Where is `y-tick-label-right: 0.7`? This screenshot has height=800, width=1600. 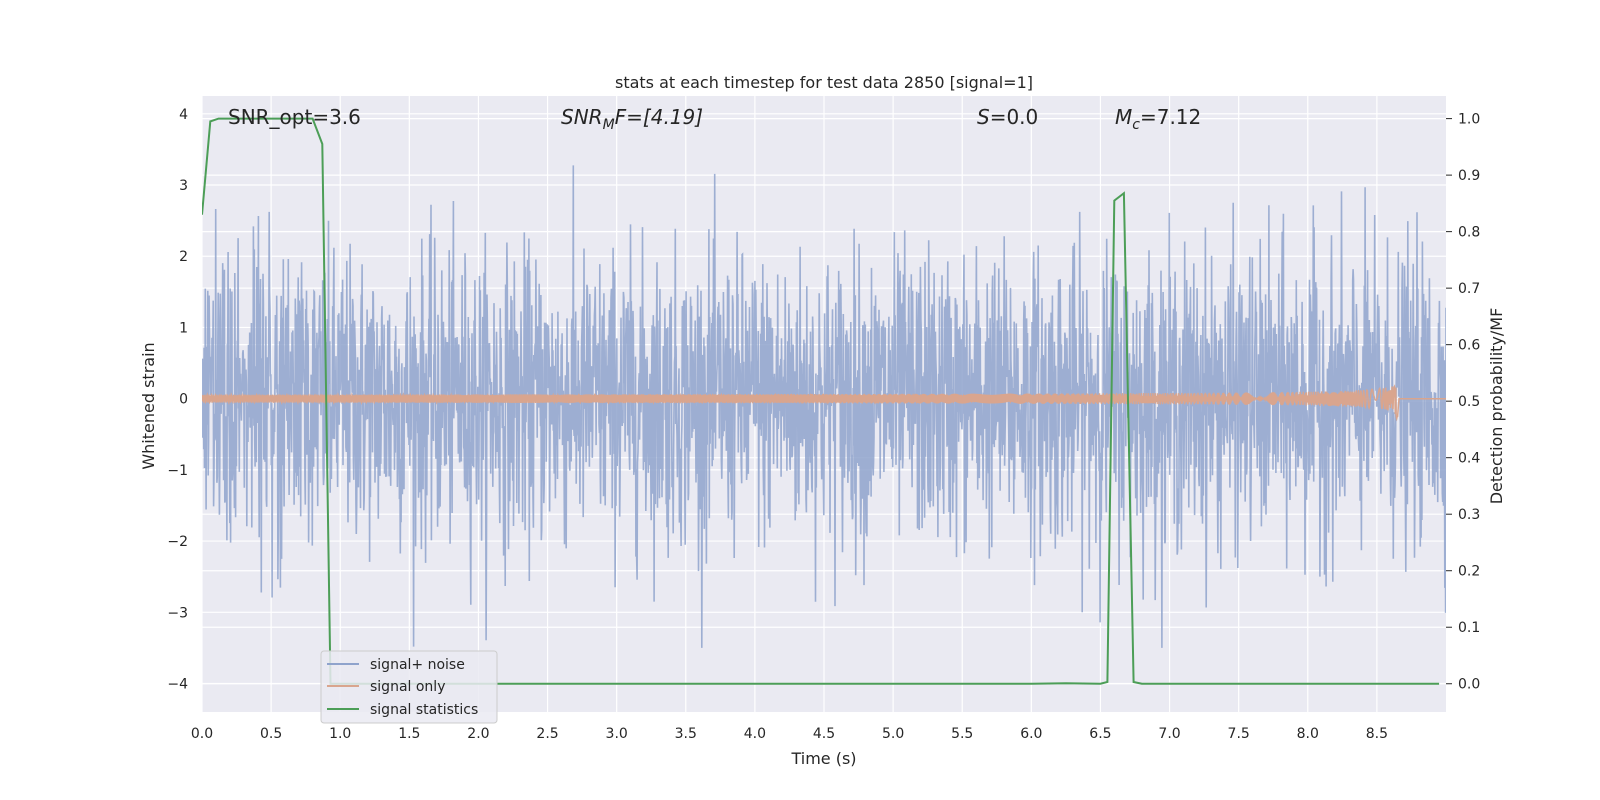 y-tick-label-right: 0.7 is located at coordinates (1469, 289).